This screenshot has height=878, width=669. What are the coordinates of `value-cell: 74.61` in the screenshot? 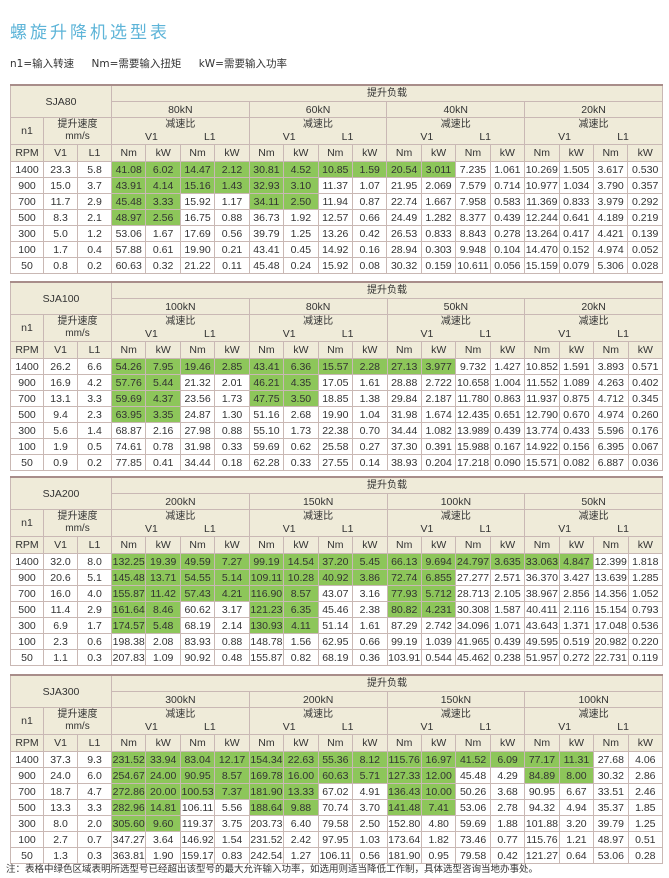 It's located at (128, 446).